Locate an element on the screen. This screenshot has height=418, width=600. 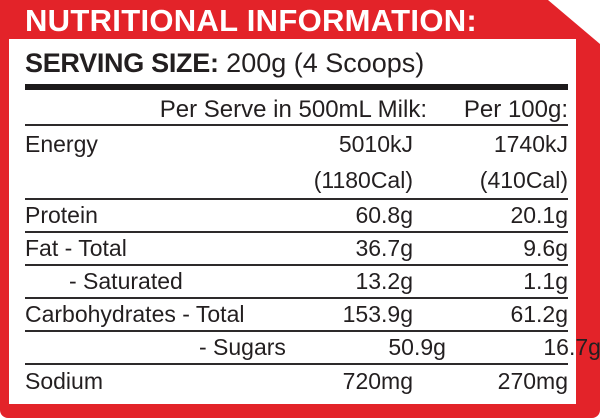
nutrition-info-title: NUTRITIONAL INFORMATION: is located at coordinates (251, 20).